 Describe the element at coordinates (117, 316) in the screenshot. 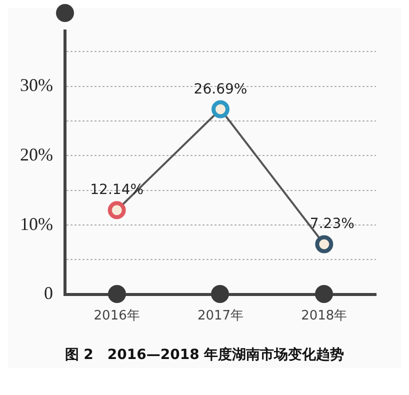

I see `x-tick-label: 2016年` at that location.